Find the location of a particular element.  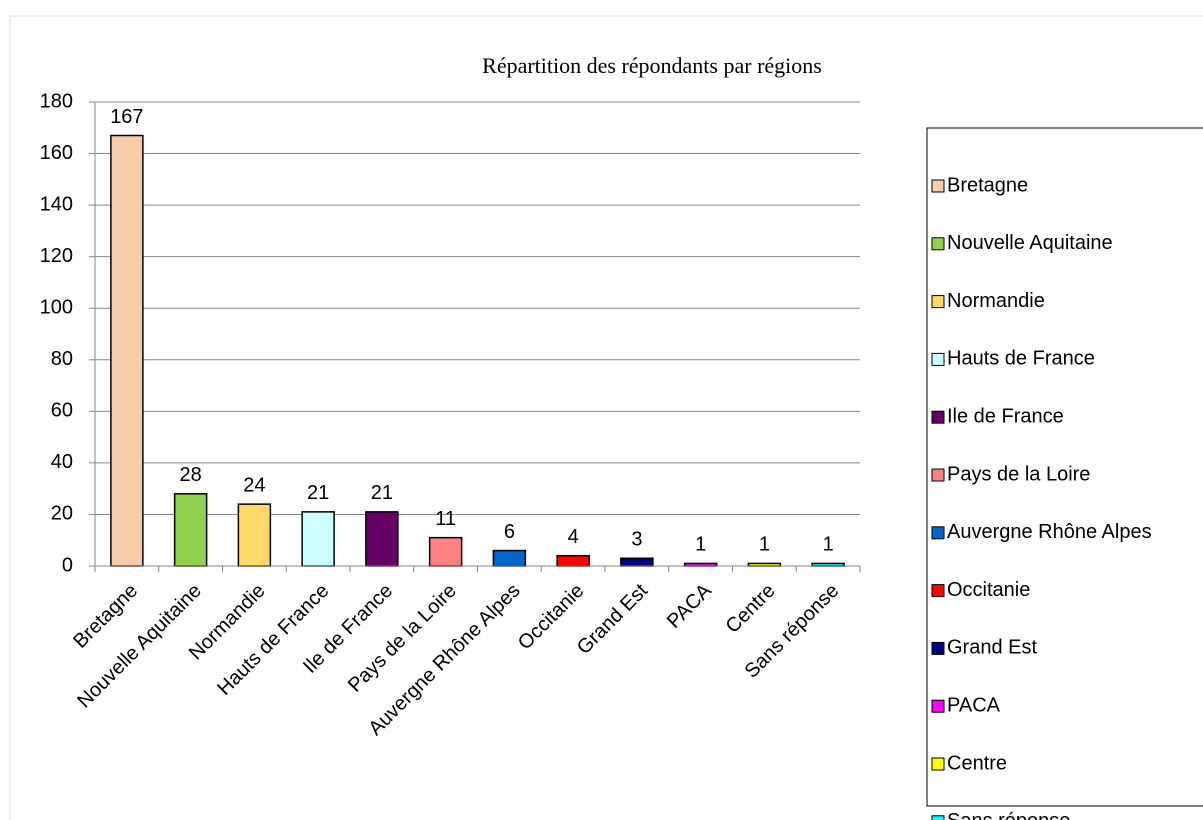

legend-label: Occitanie is located at coordinates (988, 590).